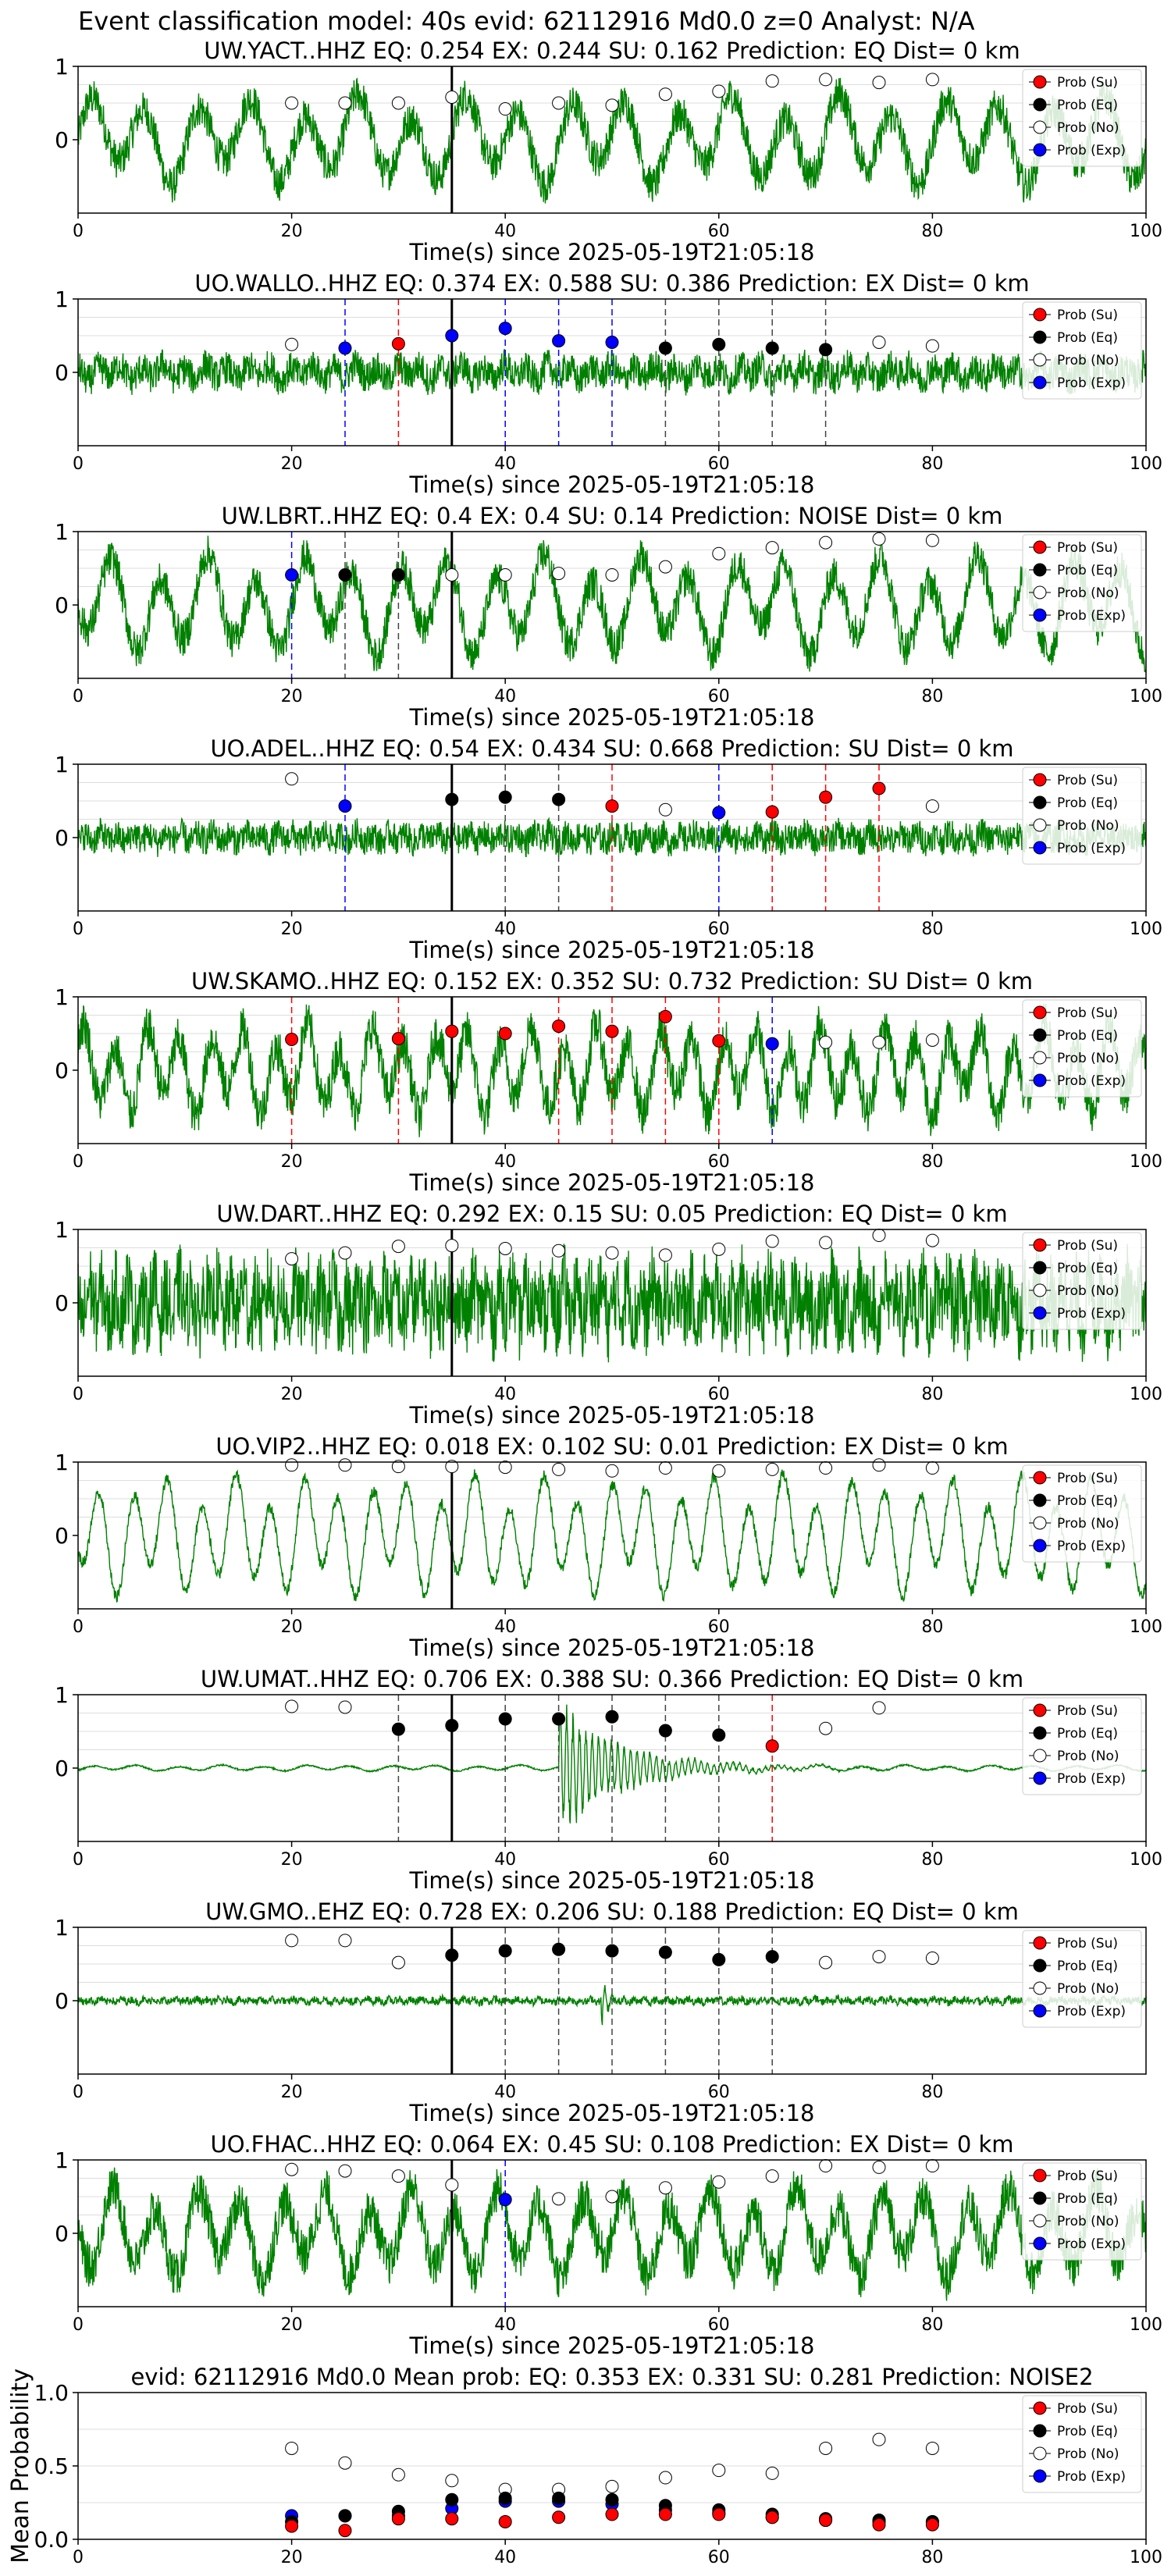 The image size is (1171, 2576). Describe the element at coordinates (51, 2393) in the screenshot. I see `y-tick-label: 1.0` at that location.